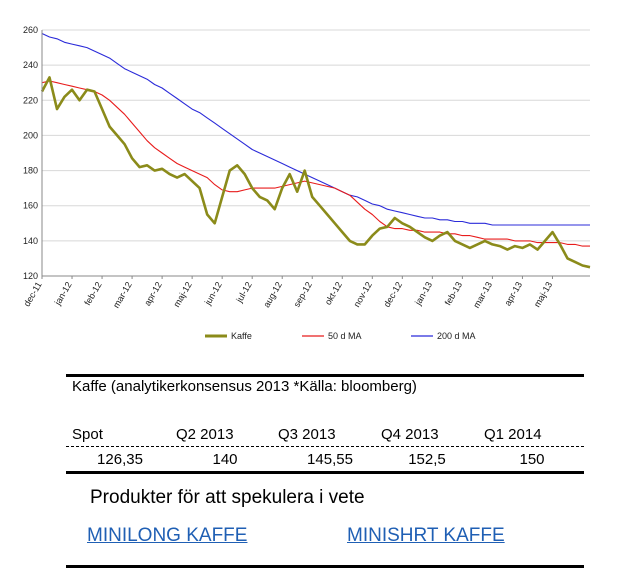  Describe the element at coordinates (30, 241) in the screenshot. I see `y-tick-label: 140` at that location.